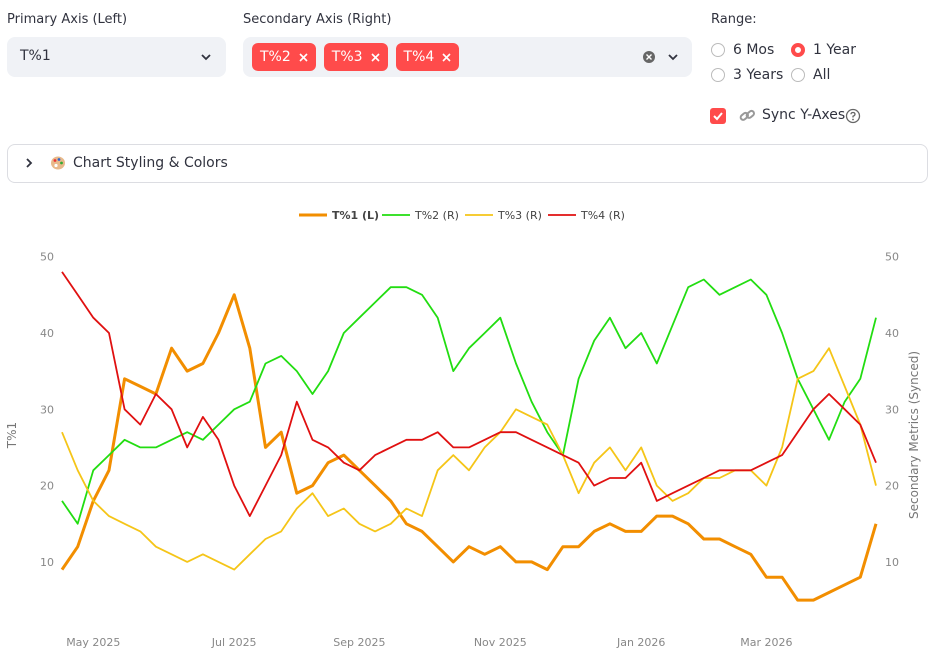  I want to click on tag-list: T%2 T%3 T%4, so click(359, 57).